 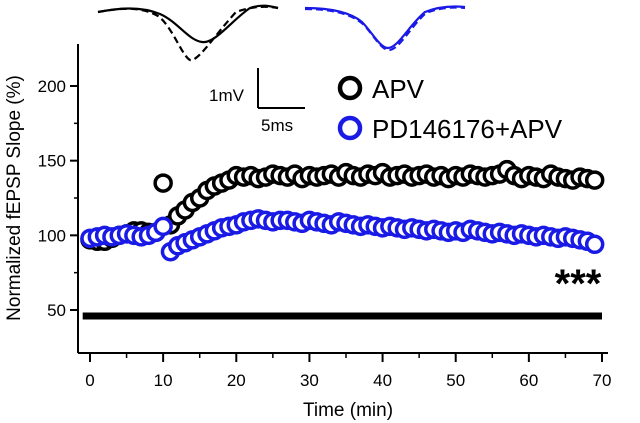 What do you see at coordinates (528, 380) in the screenshot?
I see `x-tick-label-60: 60` at bounding box center [528, 380].